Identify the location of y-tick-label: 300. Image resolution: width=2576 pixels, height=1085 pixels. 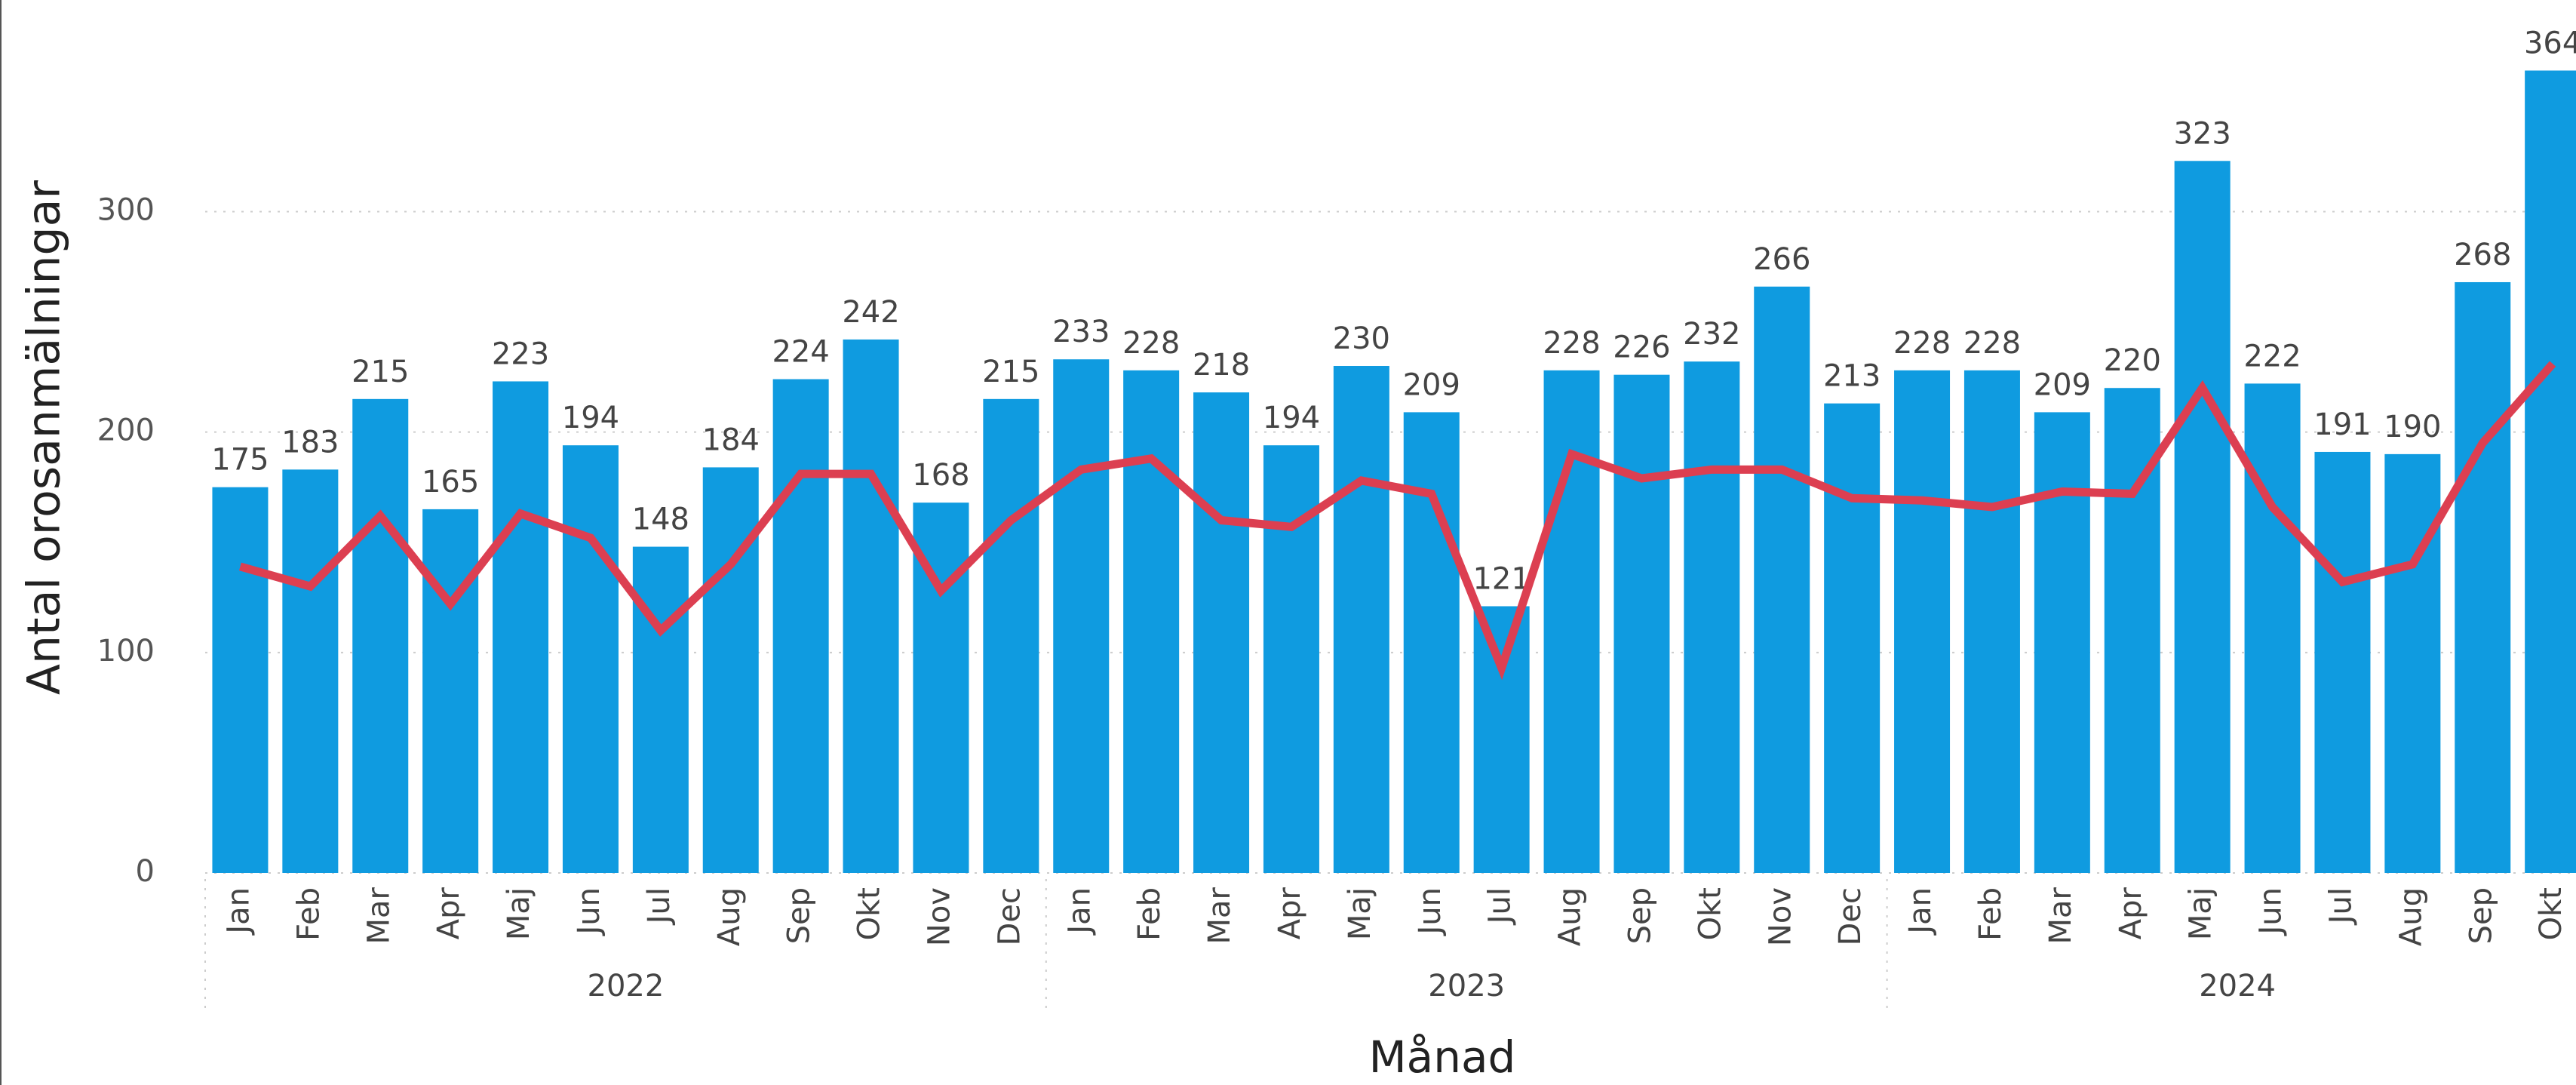
(126, 209).